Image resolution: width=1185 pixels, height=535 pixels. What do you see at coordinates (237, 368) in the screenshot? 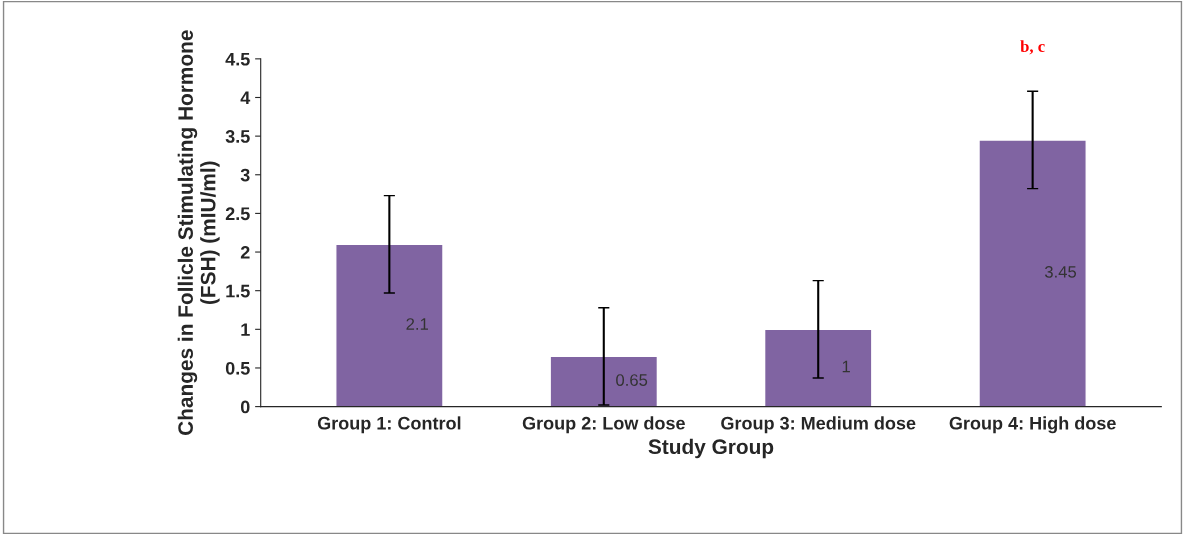
I see `y-tick-label: 0.5` at bounding box center [237, 368].